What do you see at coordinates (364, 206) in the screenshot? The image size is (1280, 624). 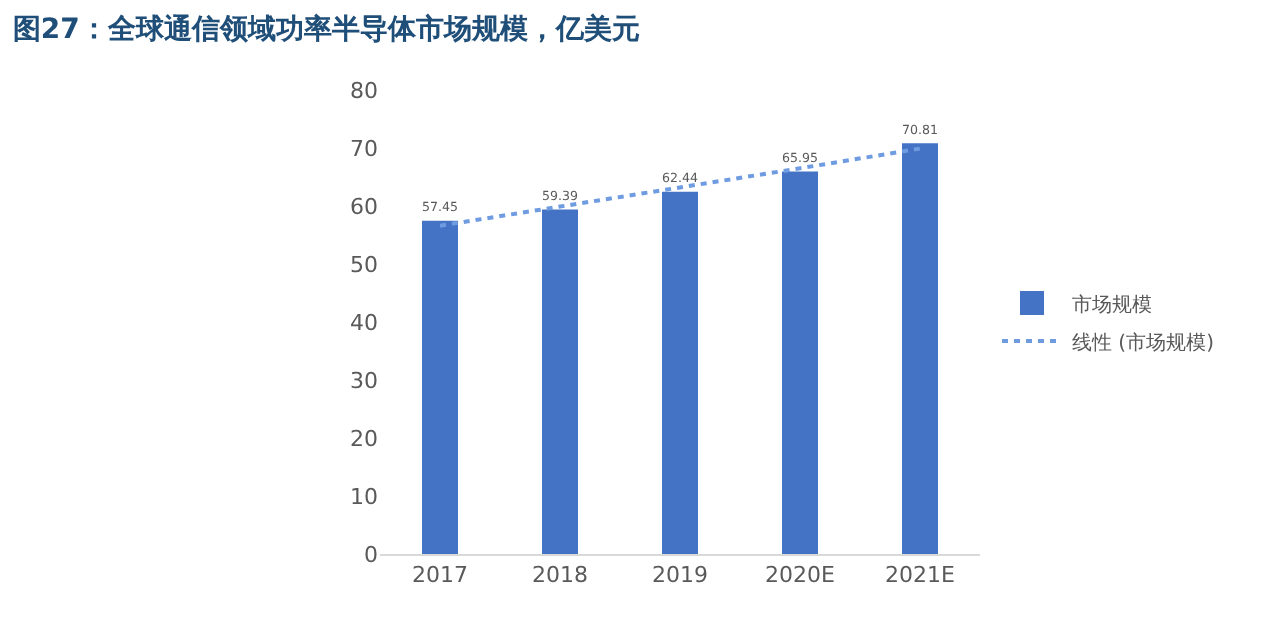 I see `y-tick-label: 60` at bounding box center [364, 206].